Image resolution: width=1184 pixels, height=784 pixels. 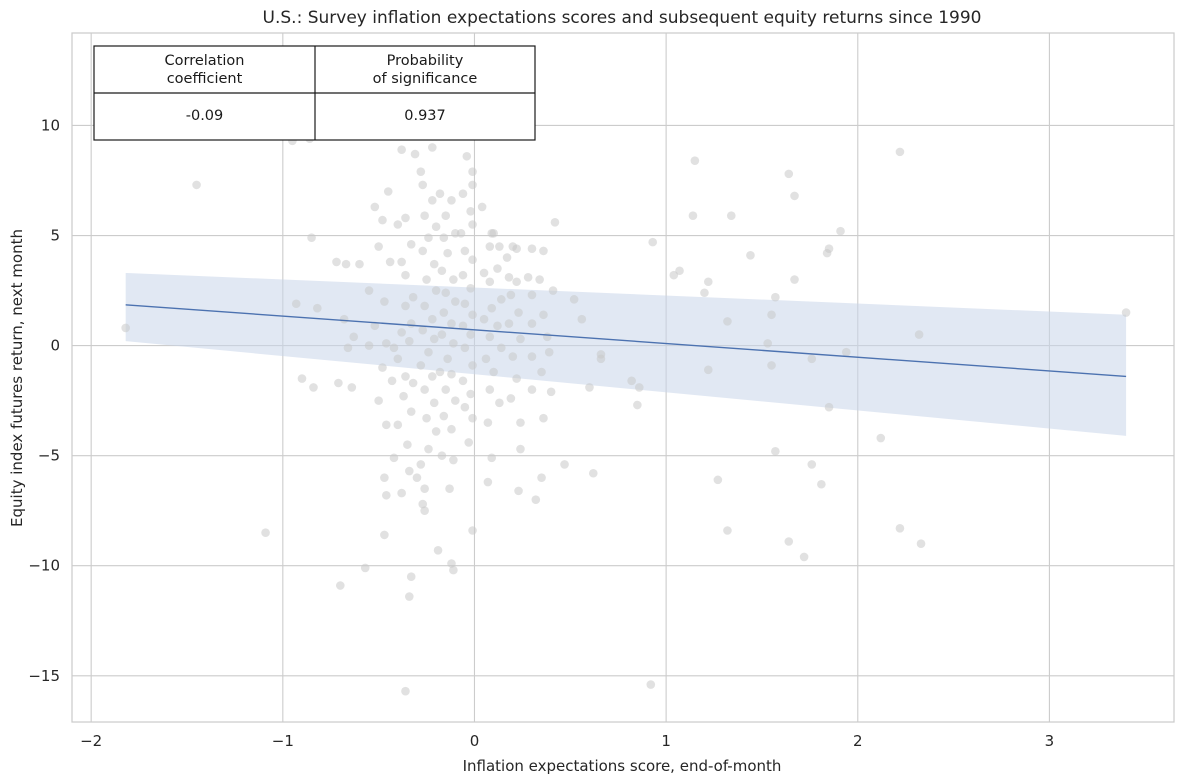 I want to click on x-tick-label: 1, so click(x=666, y=741).